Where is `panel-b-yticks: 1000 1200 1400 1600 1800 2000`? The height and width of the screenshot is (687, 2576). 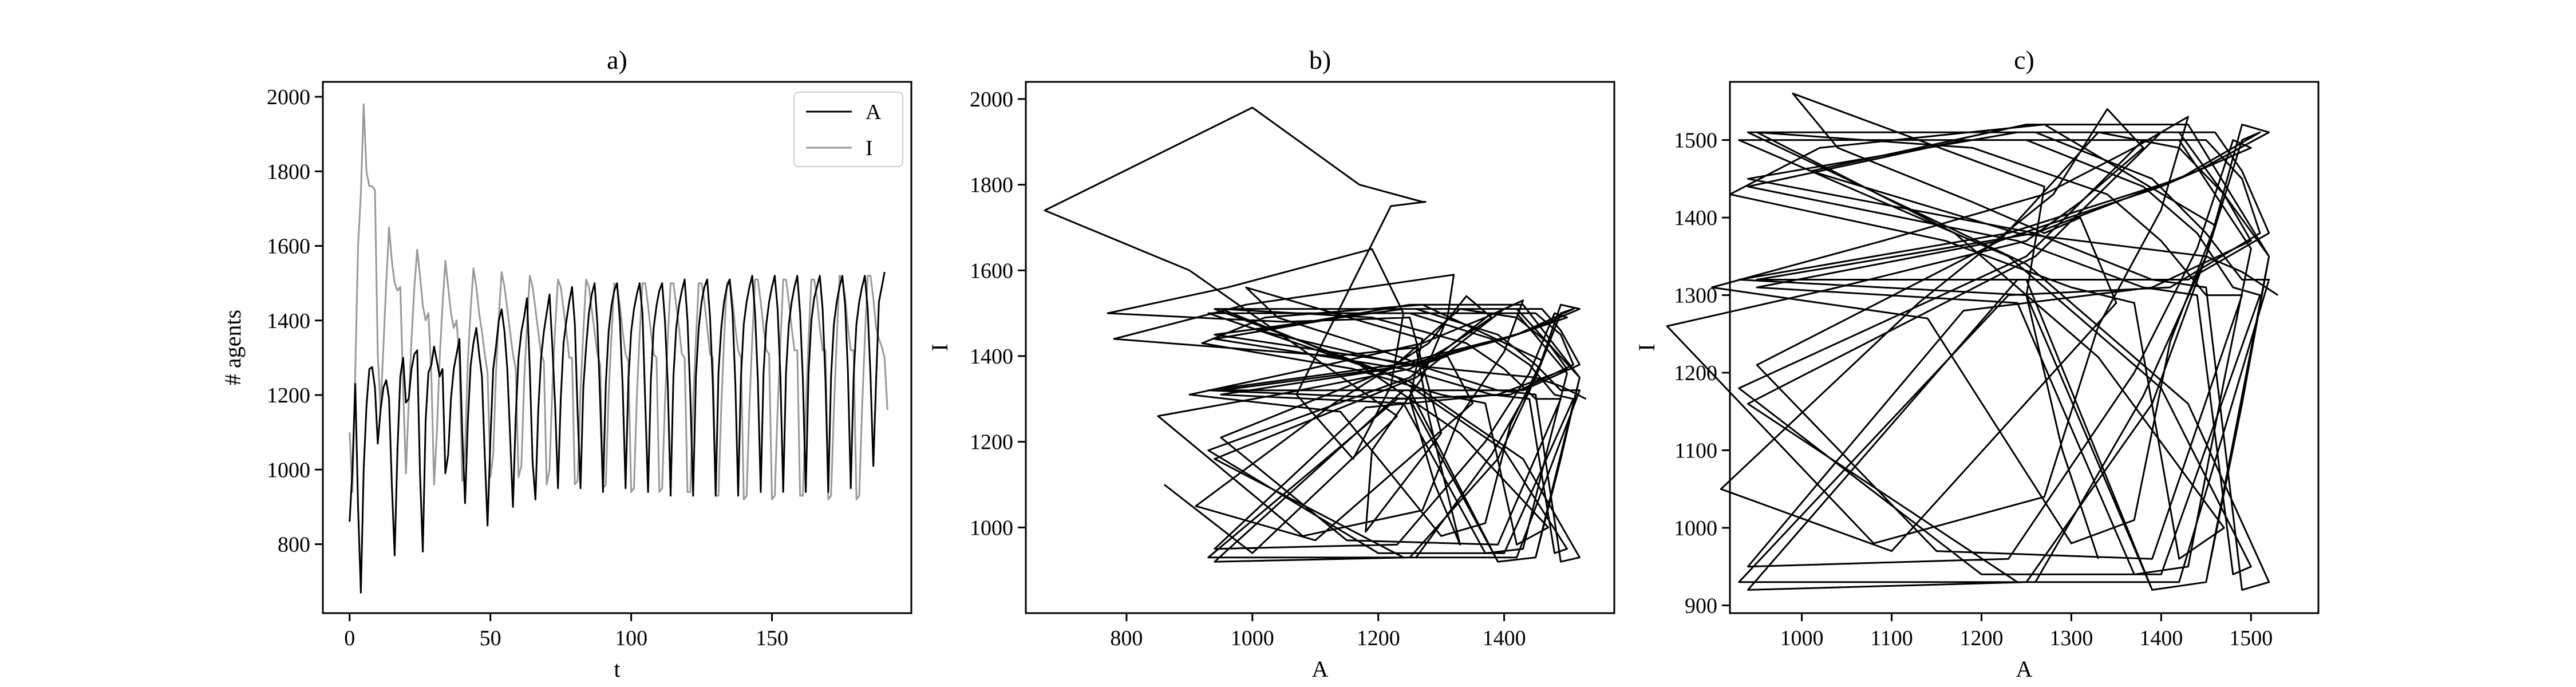 panel-b-yticks: 1000 1200 1400 1600 1800 2000 is located at coordinates (998, 314).